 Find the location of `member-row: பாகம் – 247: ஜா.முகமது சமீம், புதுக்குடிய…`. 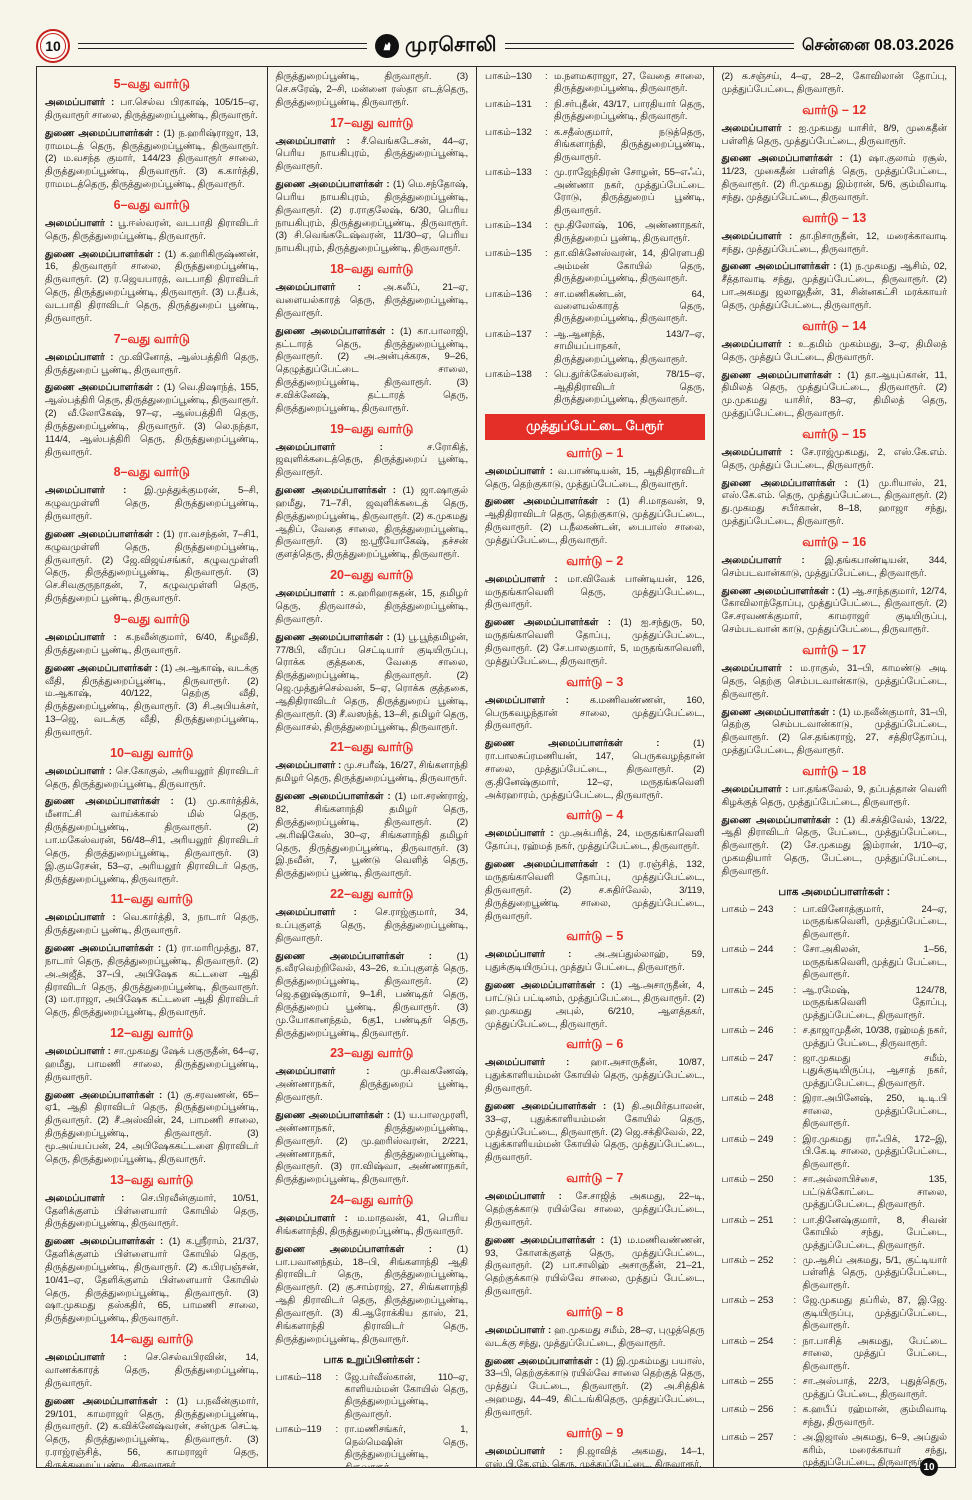

member-row: பாகம் – 247: ஜா.முகமது சமீம், புதுக்குடிய… is located at coordinates (835, 1071).